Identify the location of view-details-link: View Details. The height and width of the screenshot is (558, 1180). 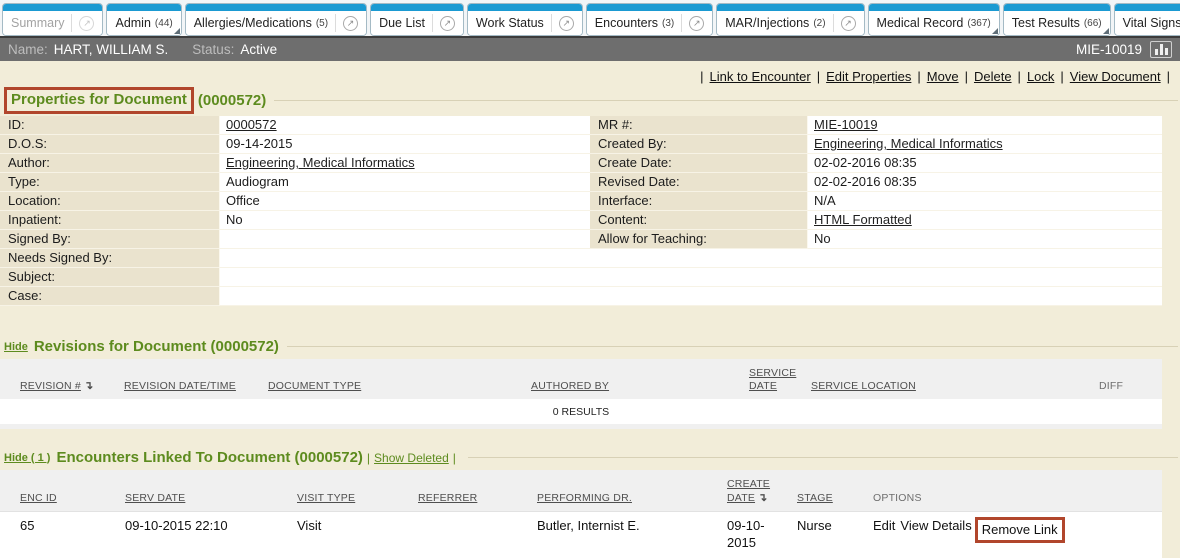
(936, 525).